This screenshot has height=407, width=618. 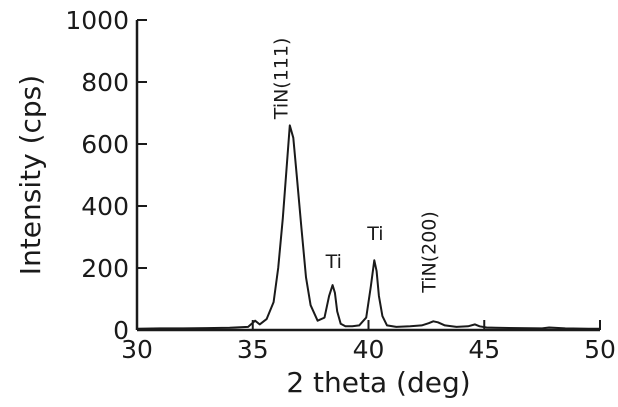 I want to click on y-axis-label: Intensity (cps), so click(x=30, y=175).